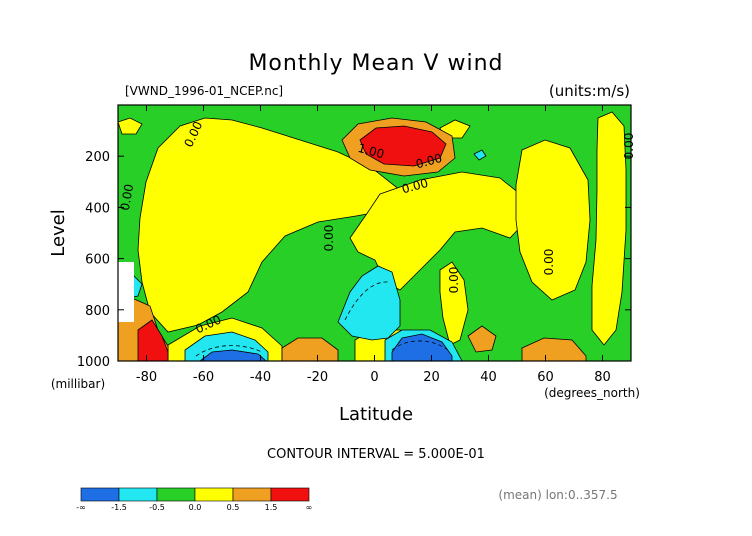 This screenshot has height=536, width=752. Describe the element at coordinates (58, 233) in the screenshot. I see `y-axis-label: Level` at that location.